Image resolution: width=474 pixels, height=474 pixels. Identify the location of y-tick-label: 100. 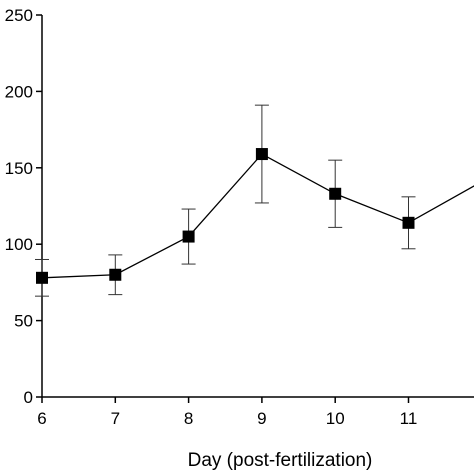
(19, 244).